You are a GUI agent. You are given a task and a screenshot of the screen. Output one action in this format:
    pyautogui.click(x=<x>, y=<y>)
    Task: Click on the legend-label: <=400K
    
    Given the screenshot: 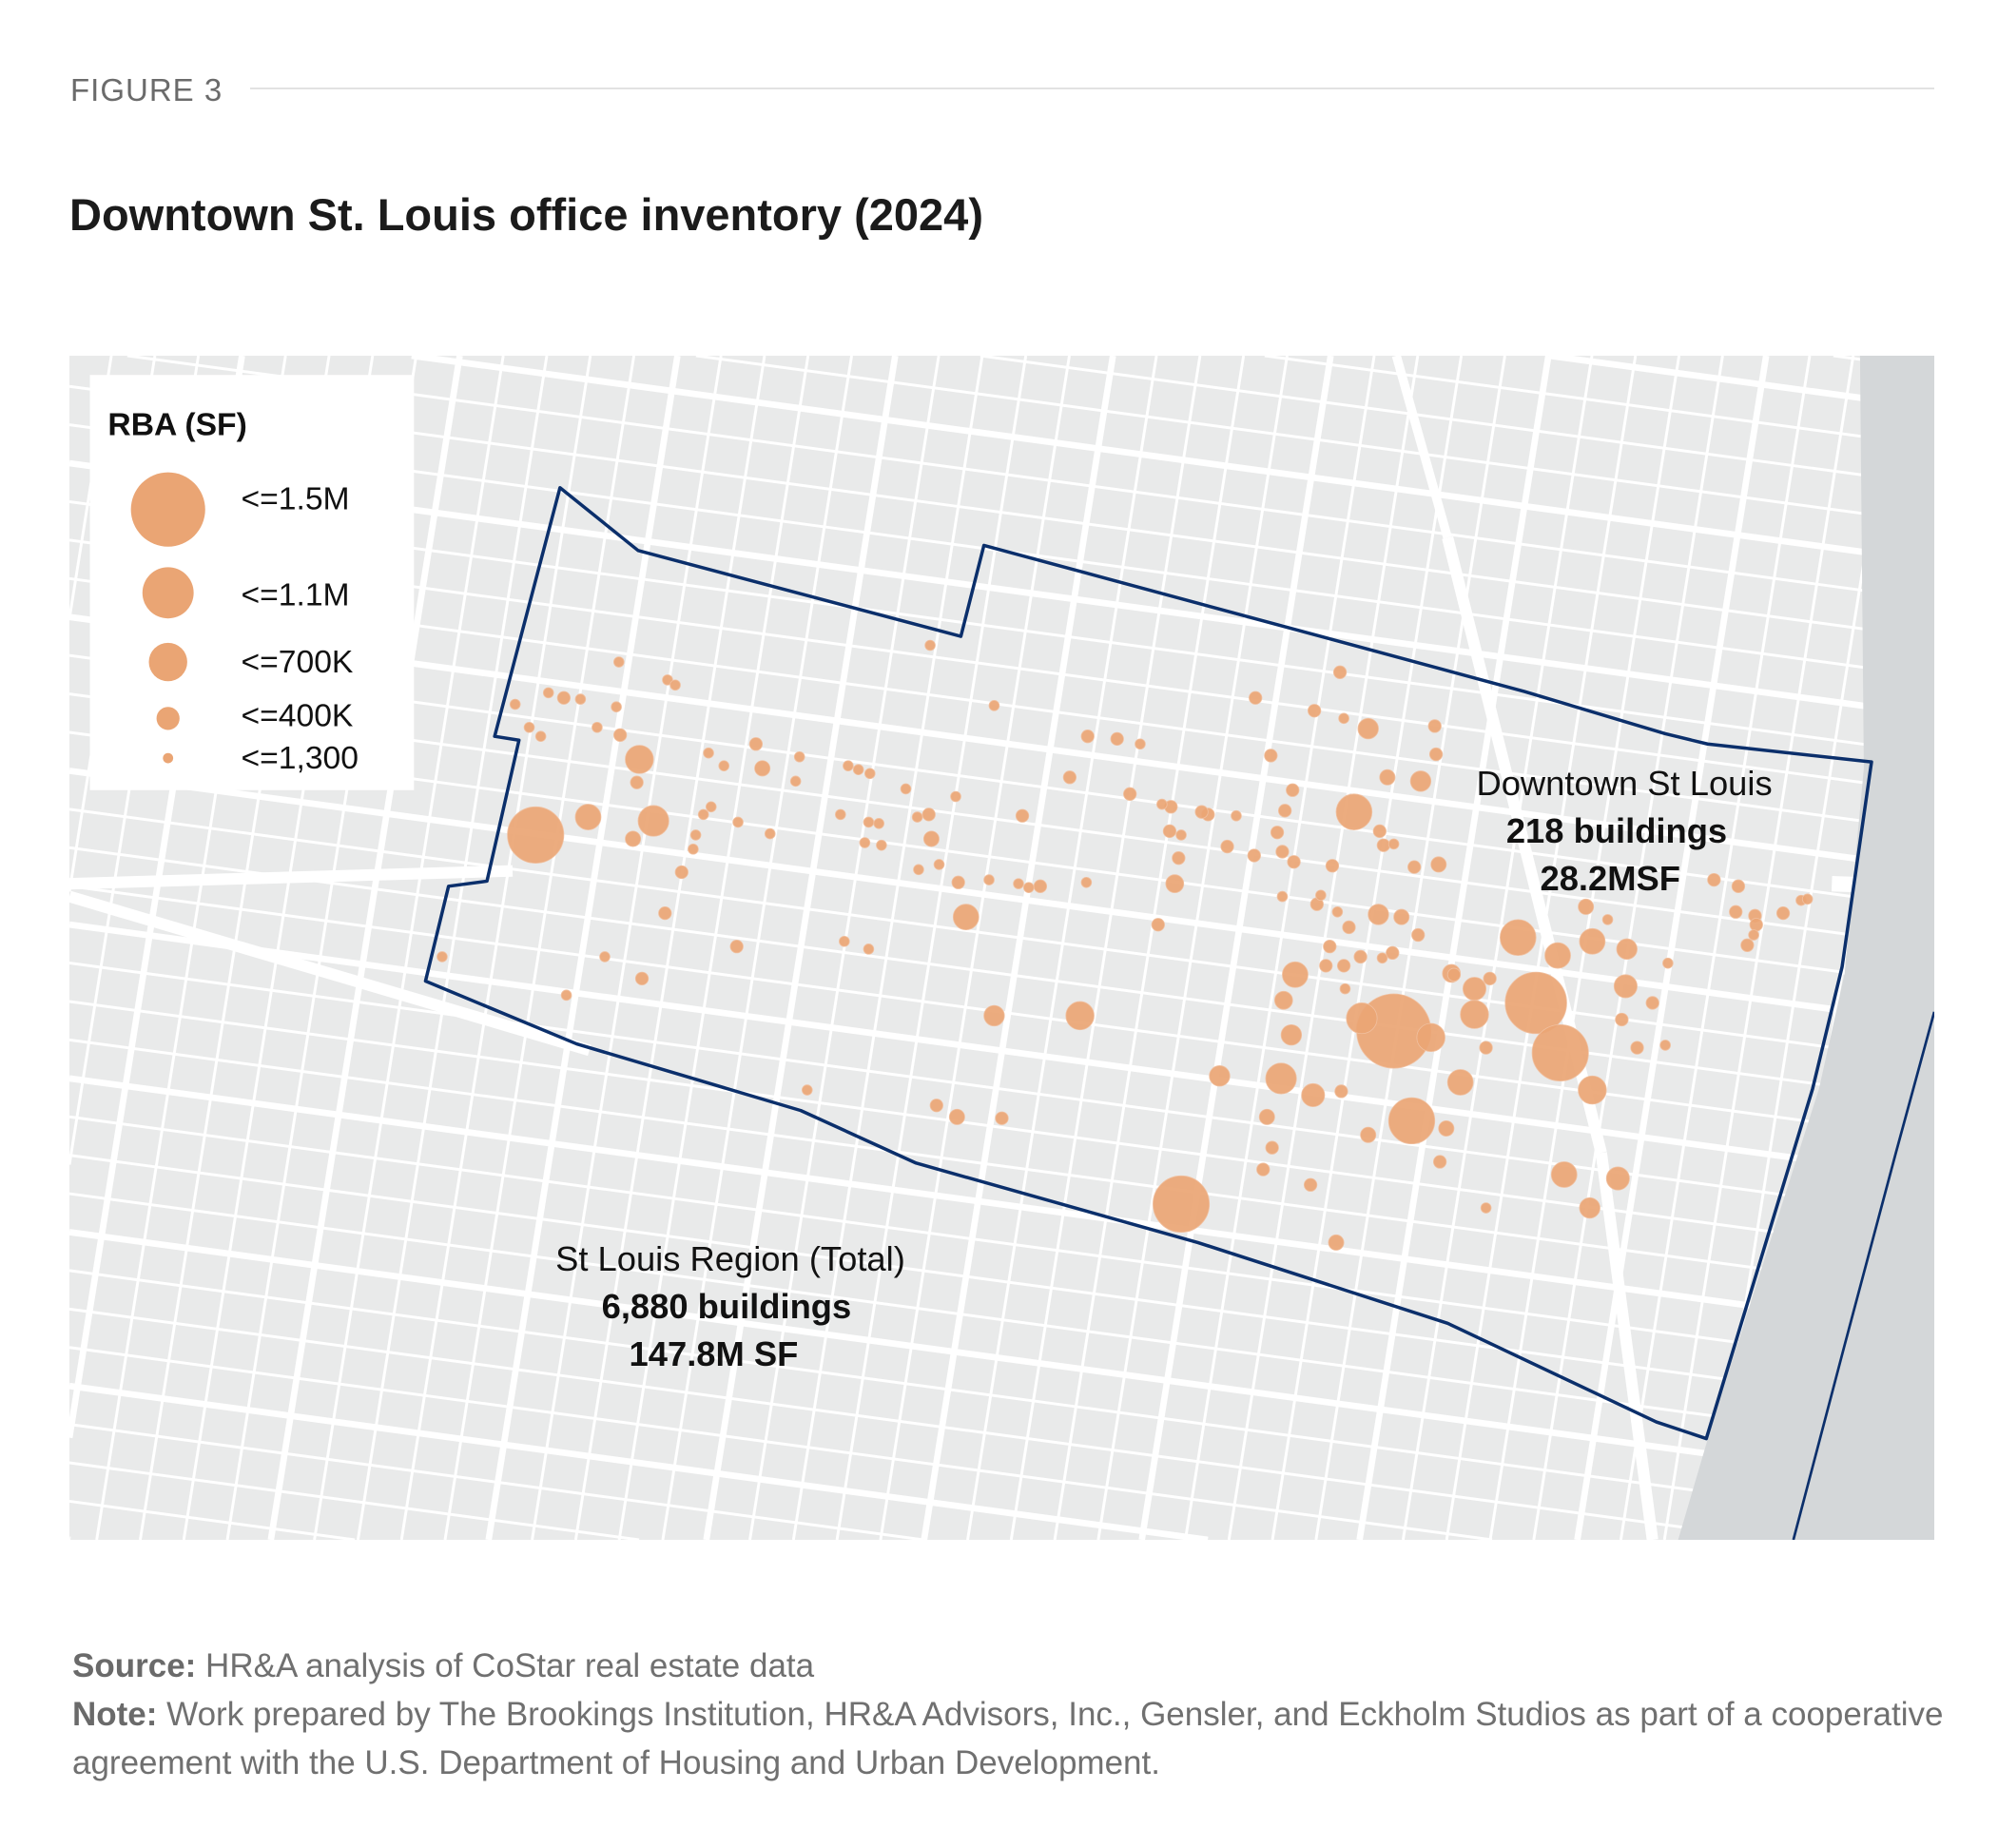 What is the action you would take?
    pyautogui.click(x=297, y=715)
    